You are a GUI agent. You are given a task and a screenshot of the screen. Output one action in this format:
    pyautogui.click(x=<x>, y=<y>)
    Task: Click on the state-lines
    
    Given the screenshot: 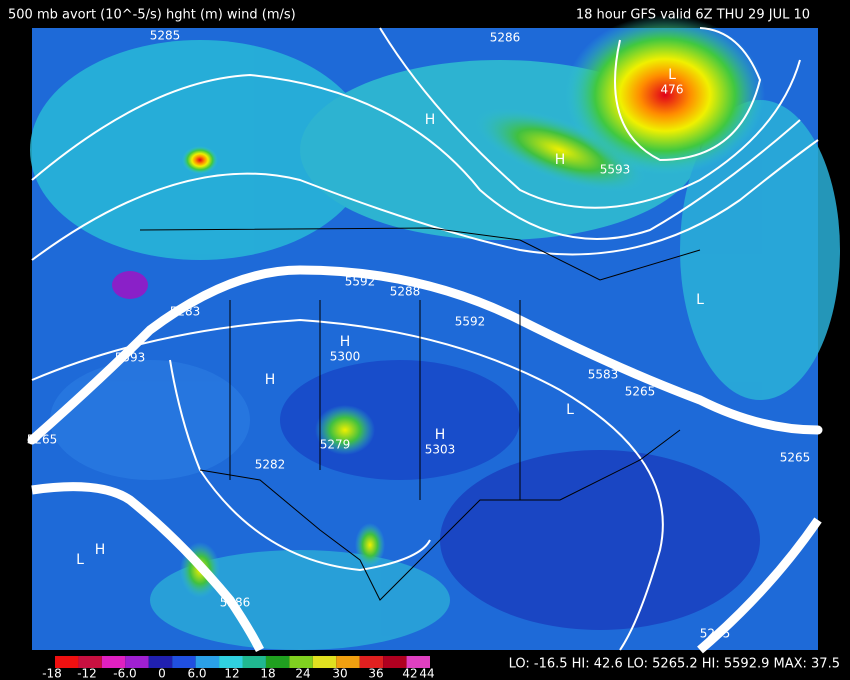 What is the action you would take?
    pyautogui.click(x=375, y=400)
    